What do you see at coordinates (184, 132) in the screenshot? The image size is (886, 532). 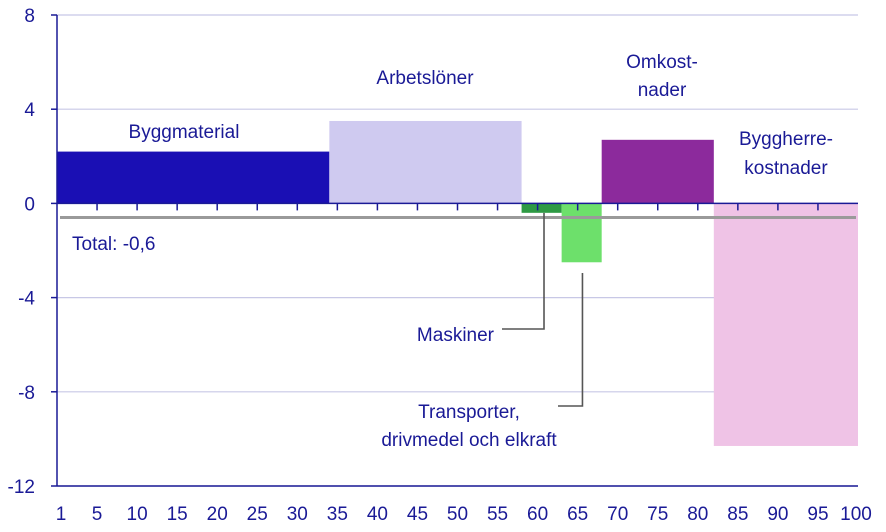 I see `label-byggmaterial: Byggmaterial` at bounding box center [184, 132].